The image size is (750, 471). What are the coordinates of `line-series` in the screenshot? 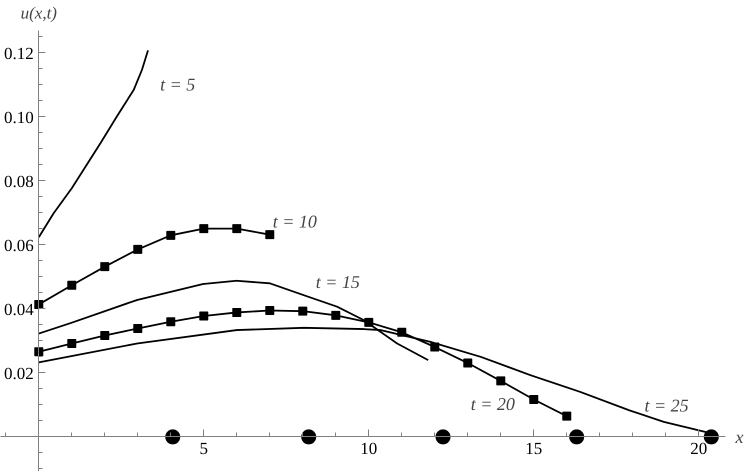 It's located at (93, 143).